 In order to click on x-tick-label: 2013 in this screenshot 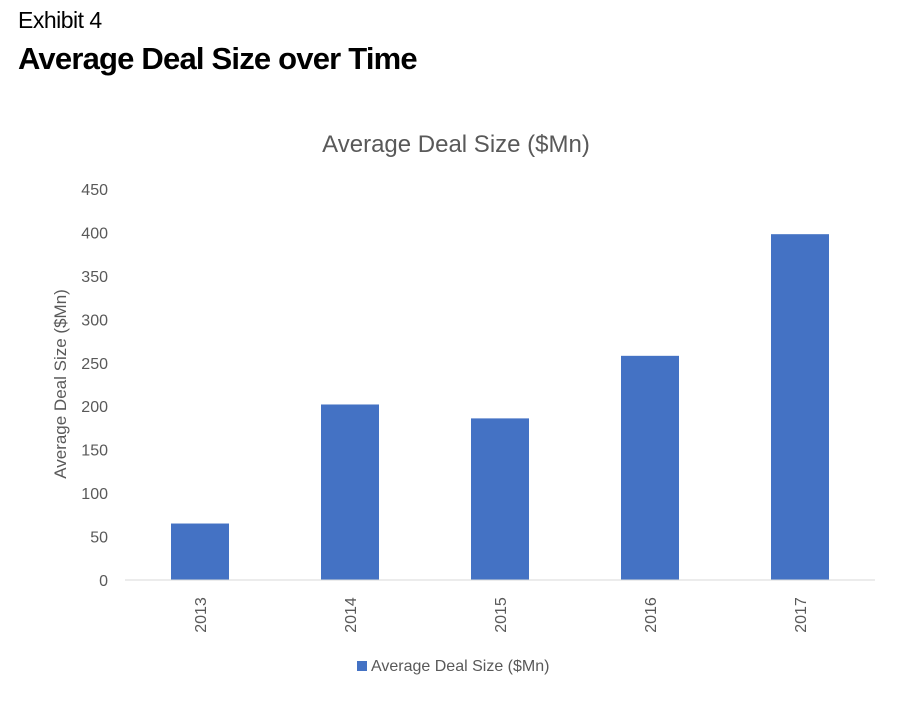, I will do `click(201, 615)`.